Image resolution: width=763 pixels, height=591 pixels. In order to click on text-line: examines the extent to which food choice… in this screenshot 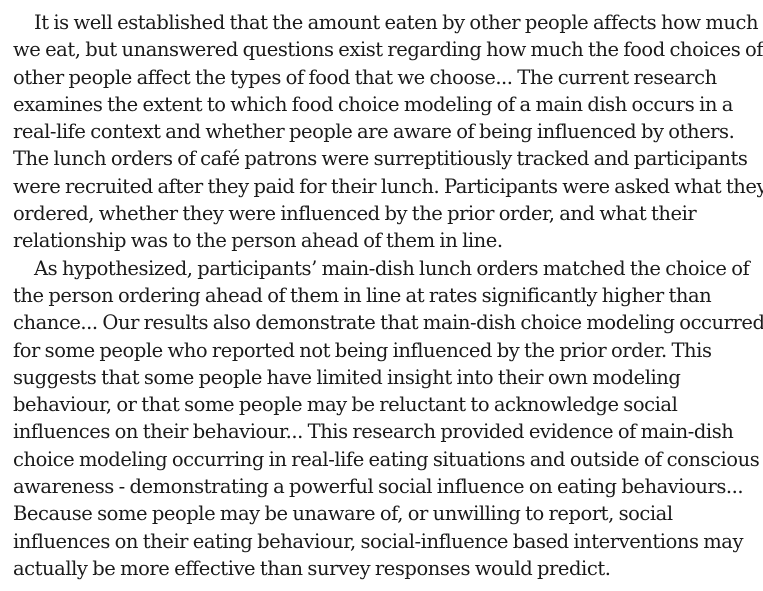, I will do `click(373, 104)`.